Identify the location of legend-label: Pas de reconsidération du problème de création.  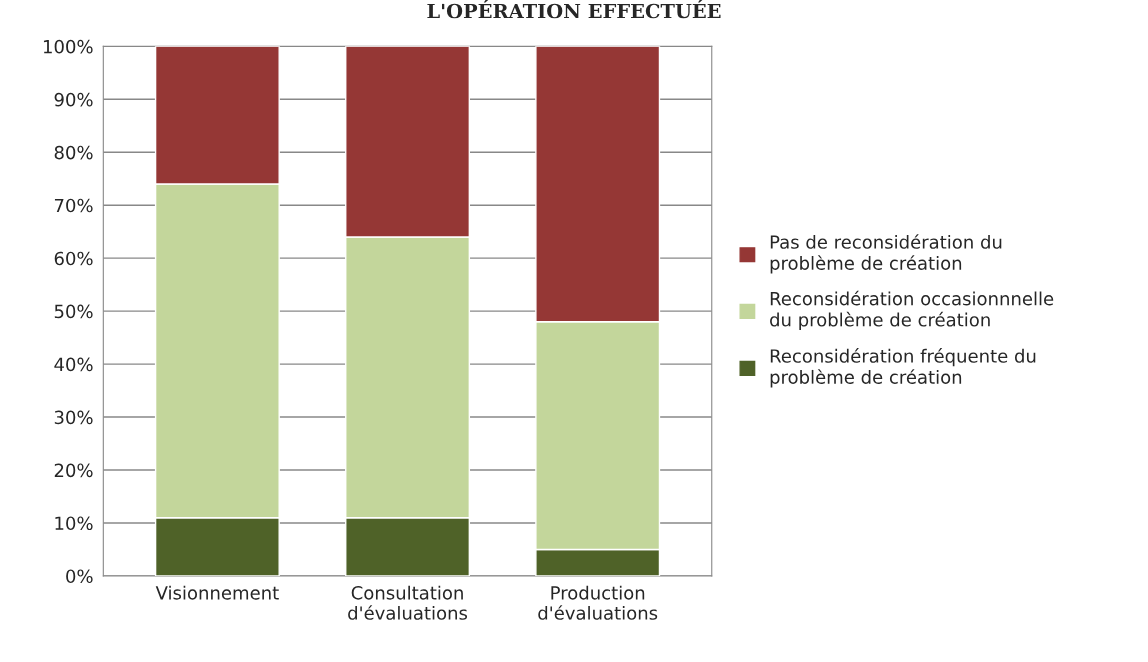
(886, 254).